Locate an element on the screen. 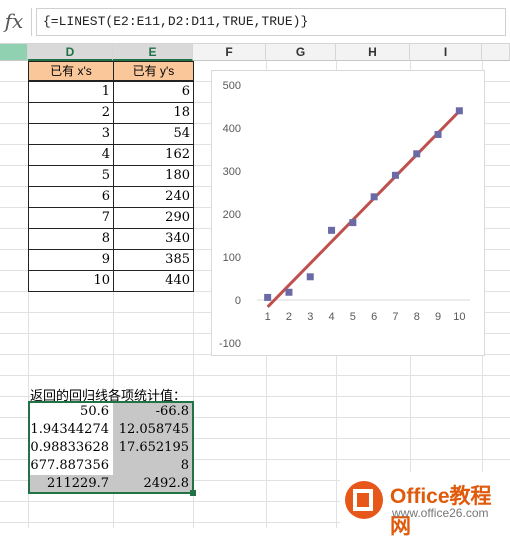 This screenshot has height=540, width=510. col-header-h: H is located at coordinates (373, 52).